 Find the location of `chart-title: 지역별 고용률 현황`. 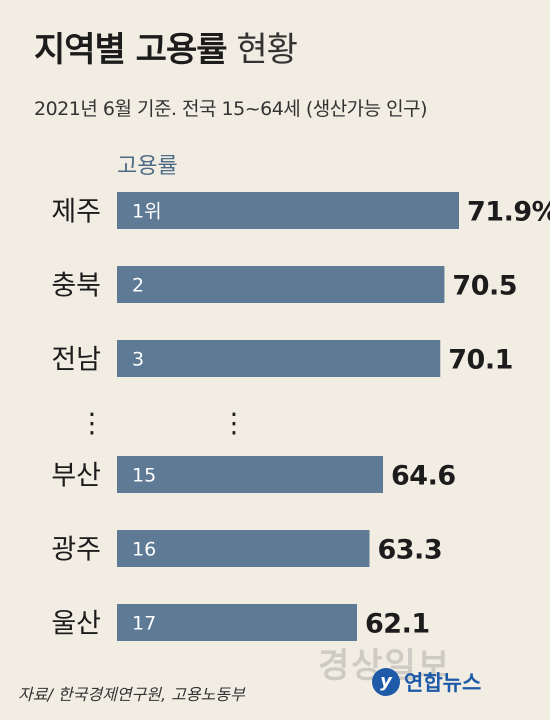

chart-title: 지역별 고용률 현황 is located at coordinates (166, 46).